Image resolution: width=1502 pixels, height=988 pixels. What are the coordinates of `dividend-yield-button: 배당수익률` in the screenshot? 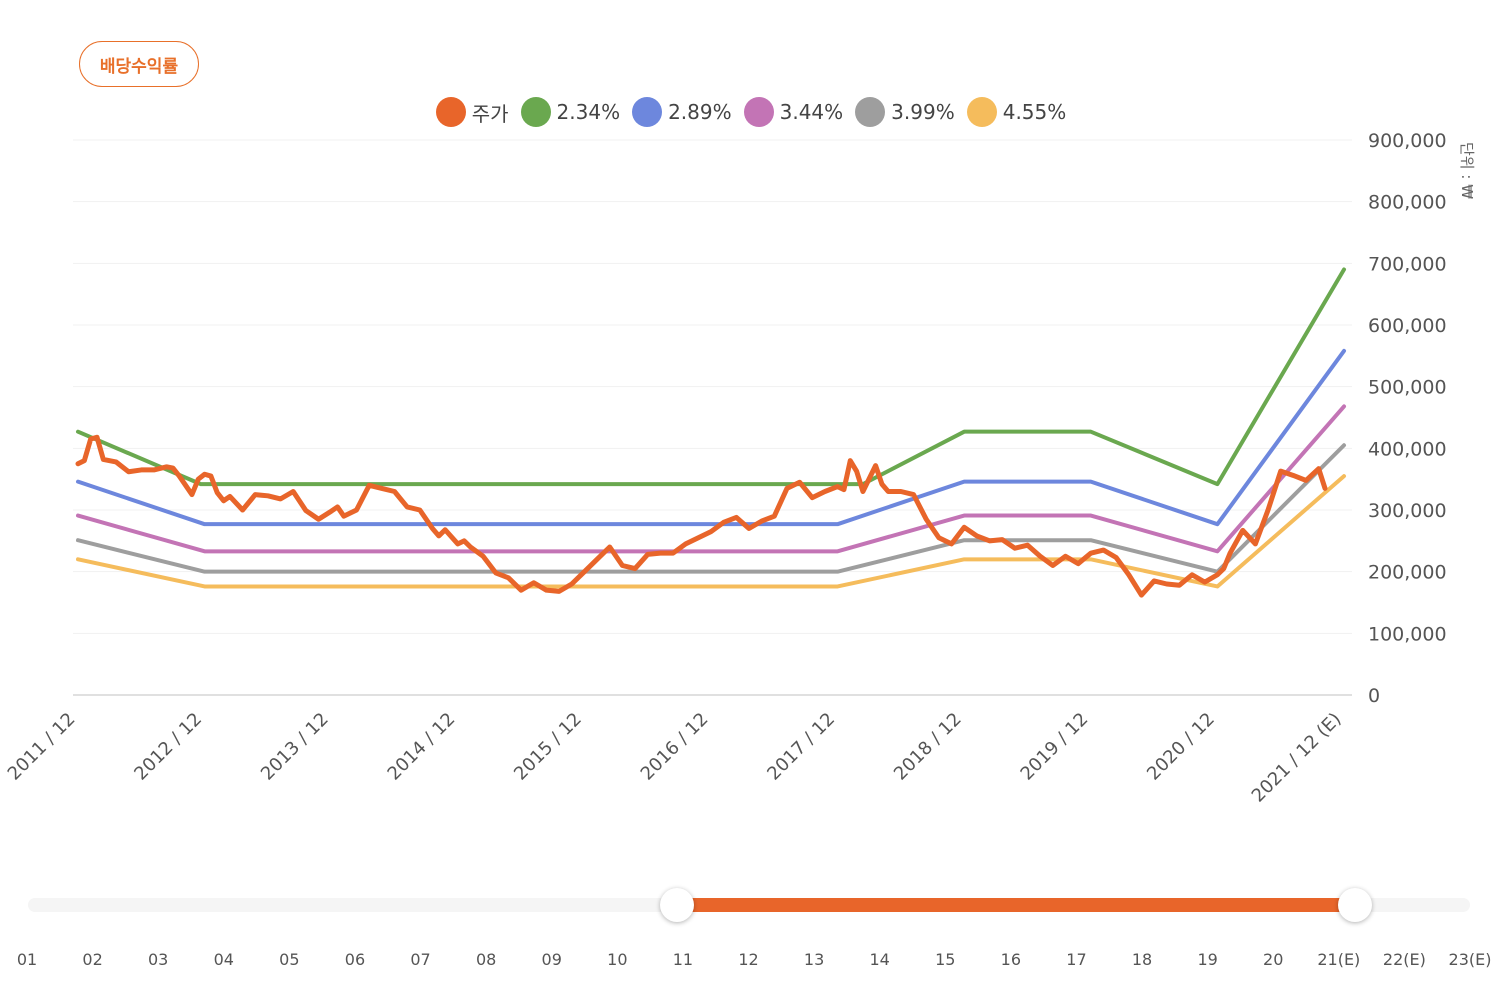 It's located at (139, 64).